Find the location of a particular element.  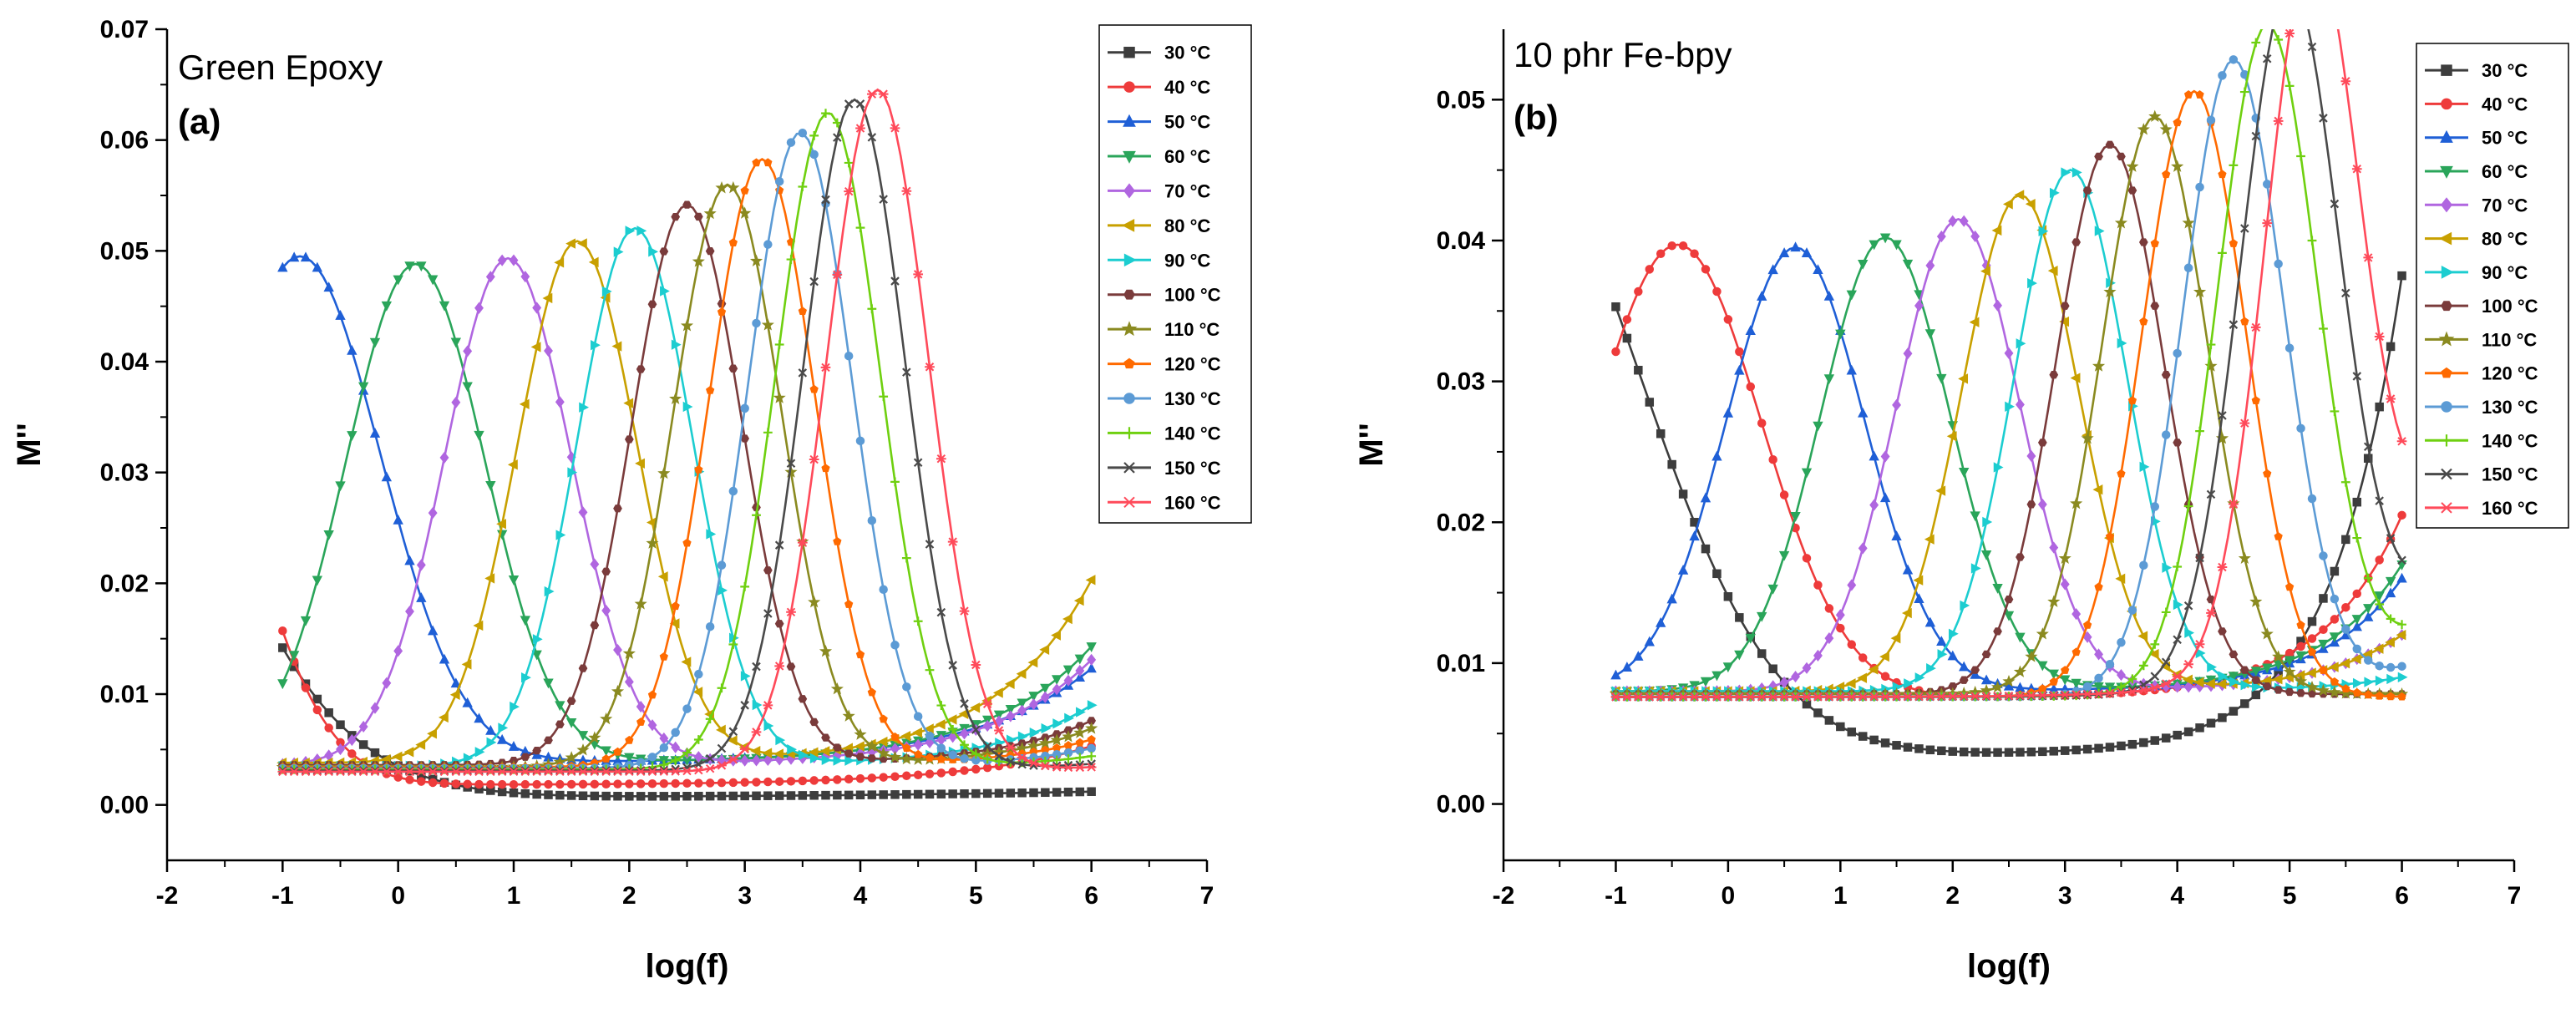

legend-label: 130 °C is located at coordinates (2510, 407).